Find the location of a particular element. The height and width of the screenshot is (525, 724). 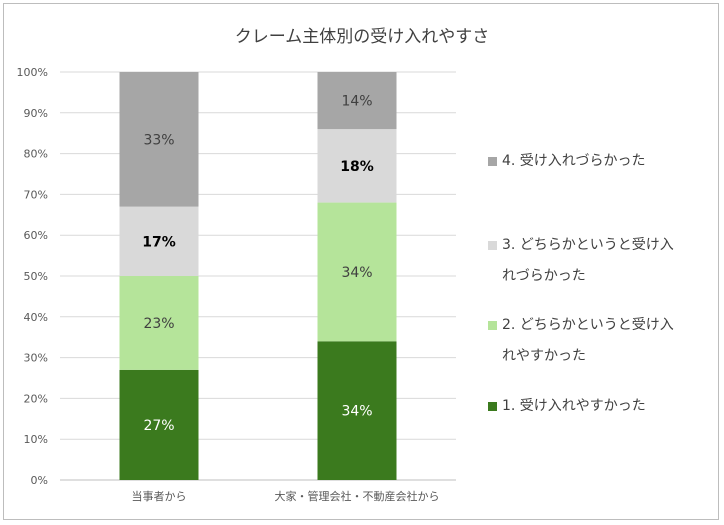

data-label: 33% is located at coordinates (158, 140).